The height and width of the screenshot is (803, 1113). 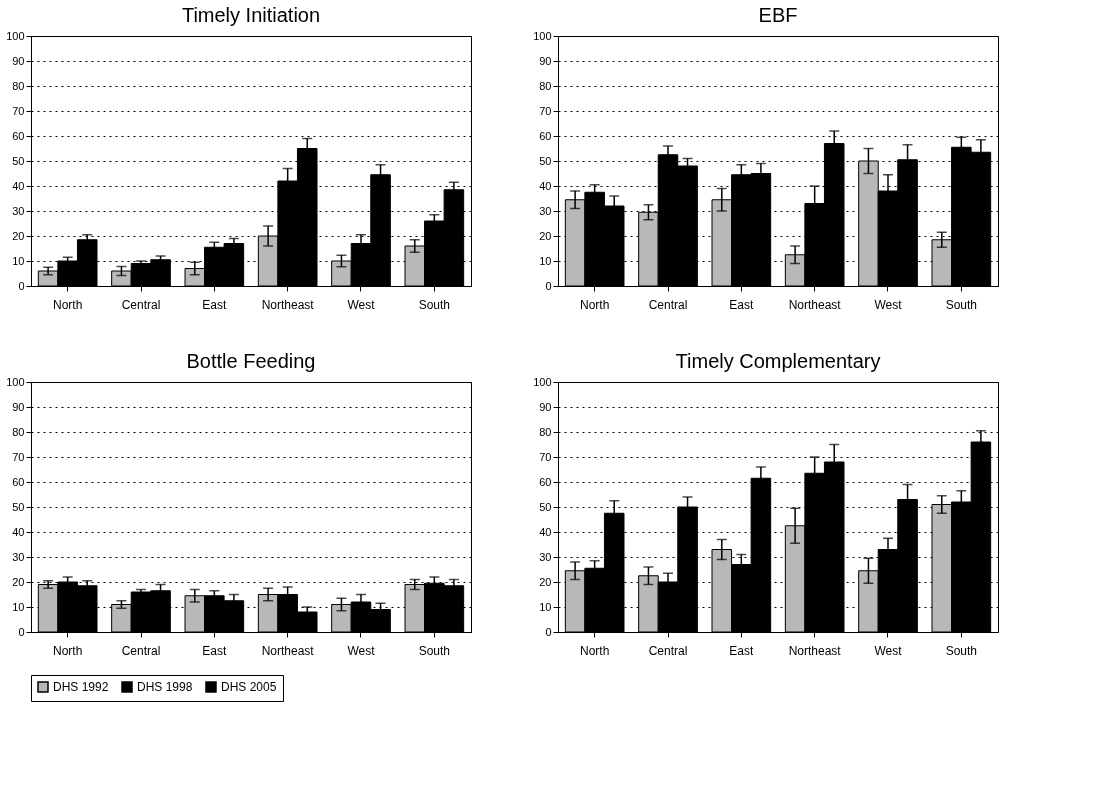 I want to click on legend-label: DHS 1998, so click(x=165, y=687).